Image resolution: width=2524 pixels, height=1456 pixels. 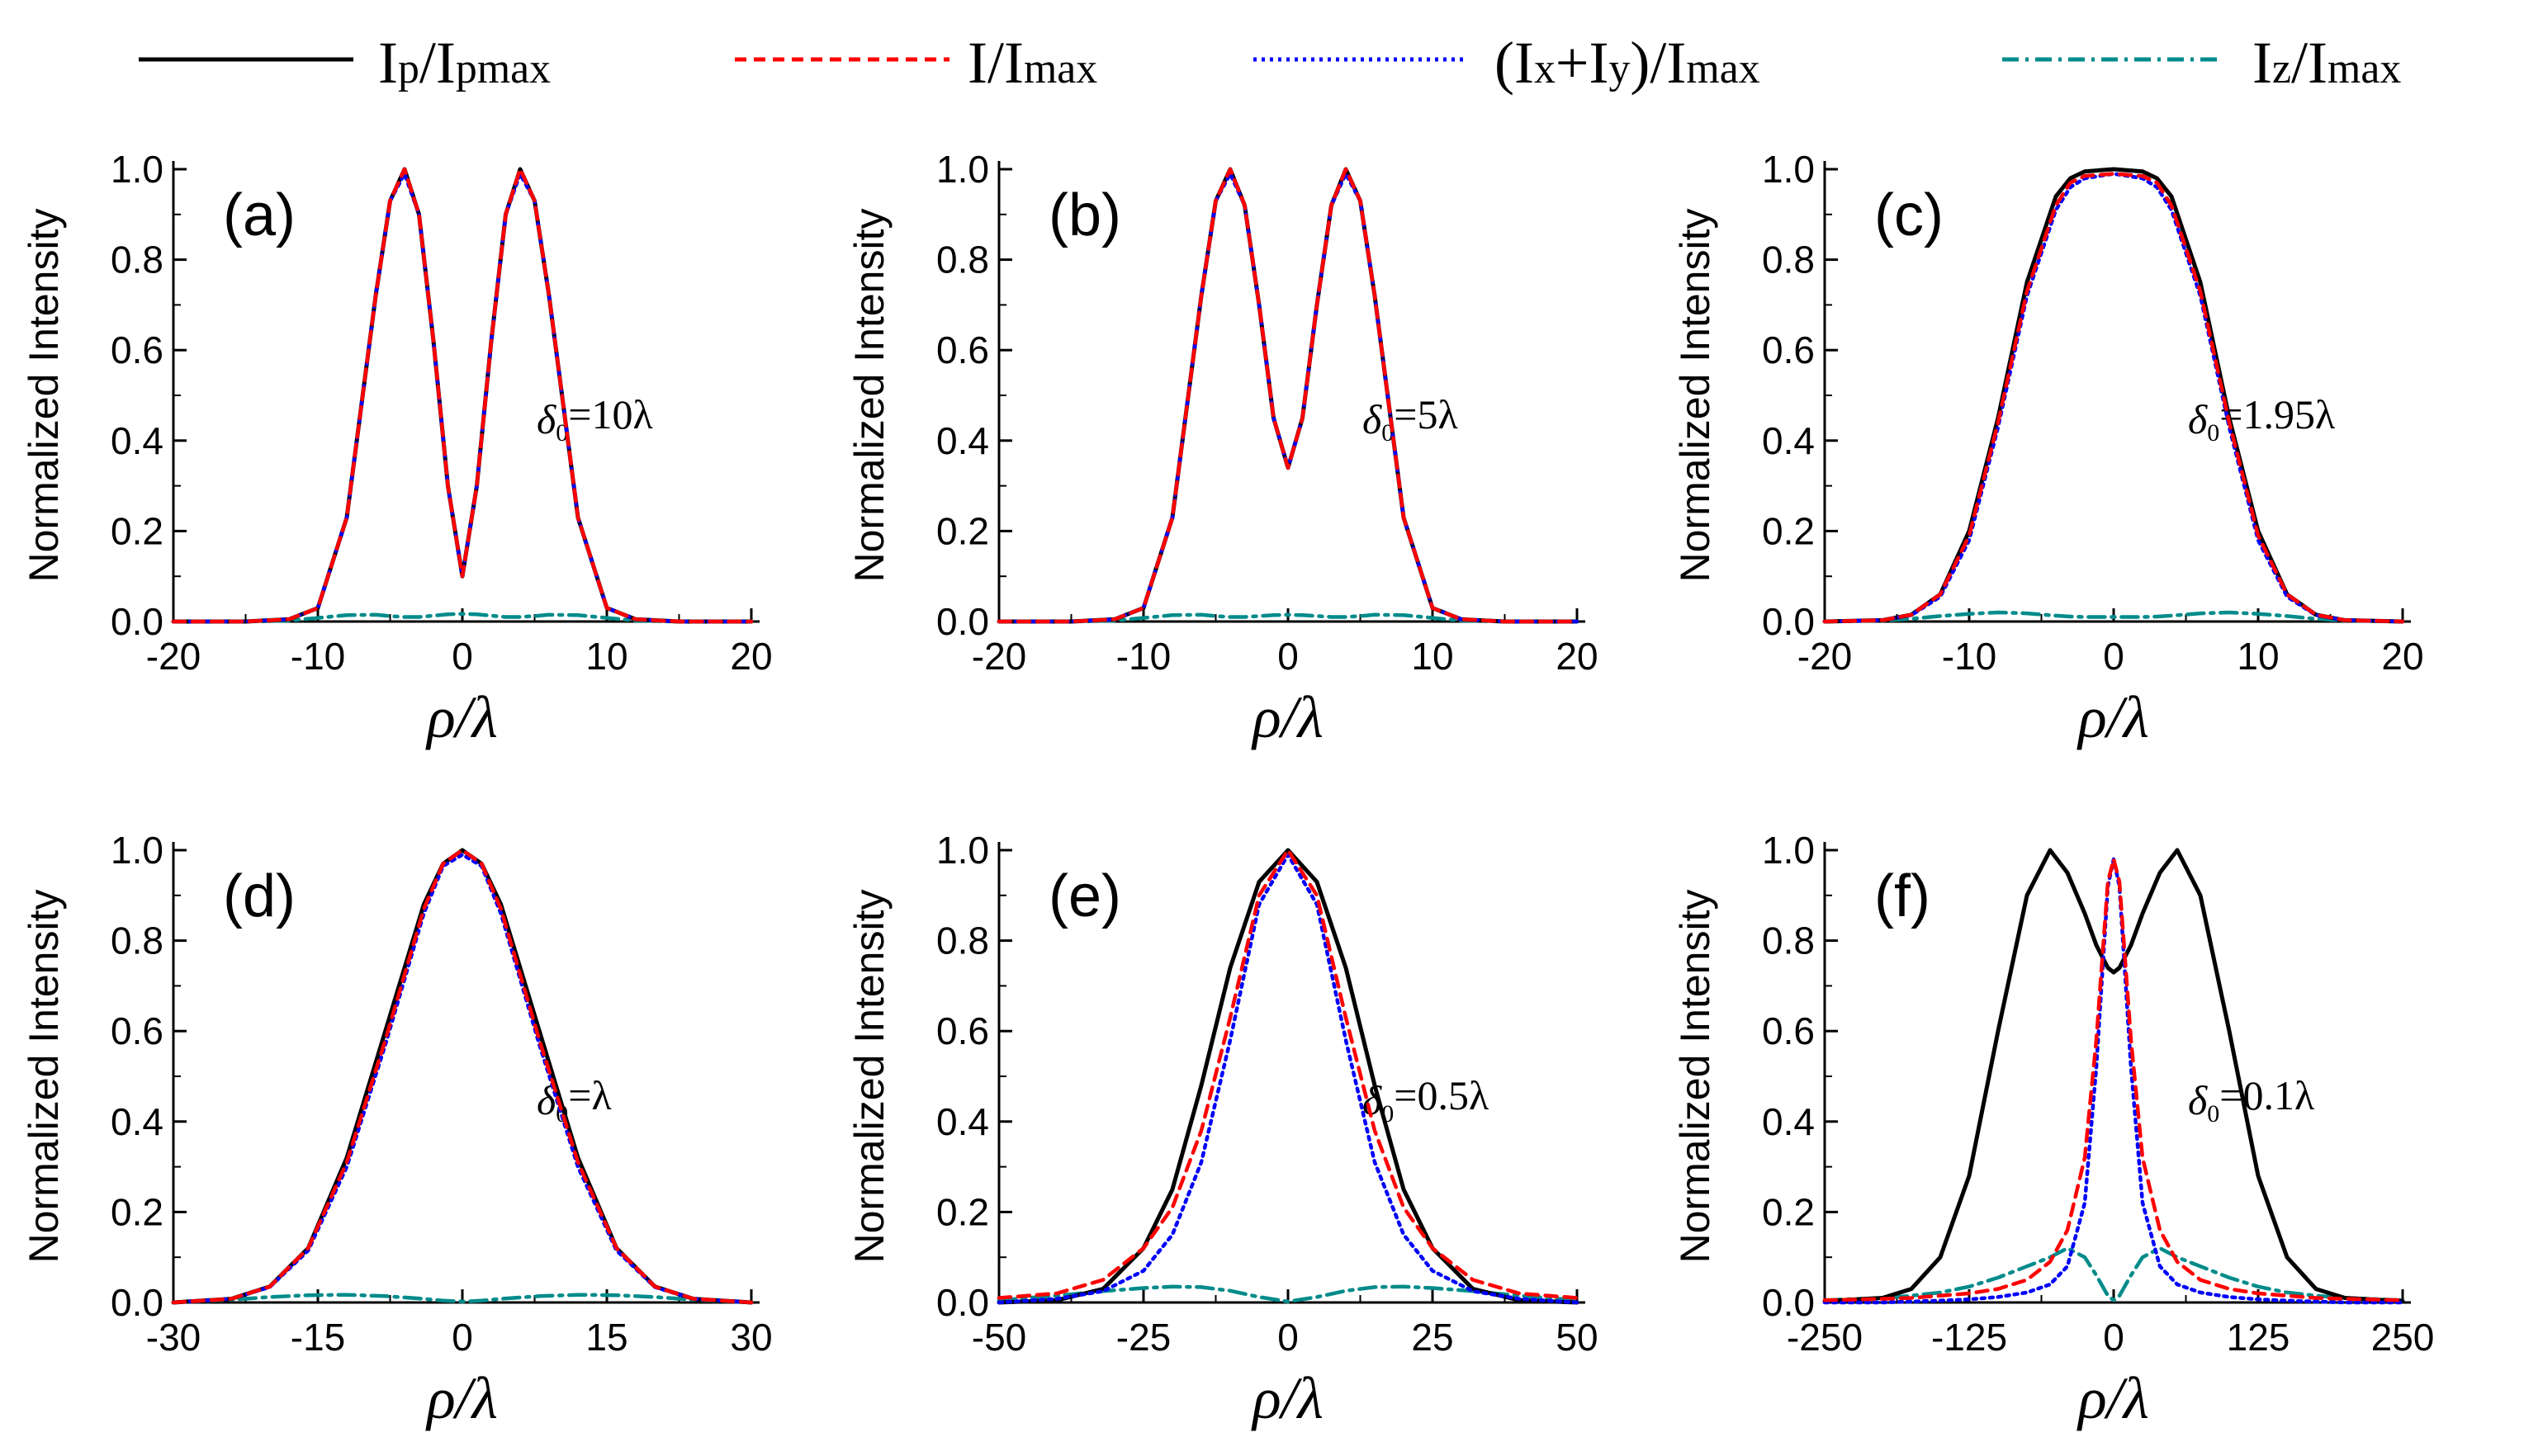 I want to click on x-tick-label: -250, so click(x=1825, y=1337).